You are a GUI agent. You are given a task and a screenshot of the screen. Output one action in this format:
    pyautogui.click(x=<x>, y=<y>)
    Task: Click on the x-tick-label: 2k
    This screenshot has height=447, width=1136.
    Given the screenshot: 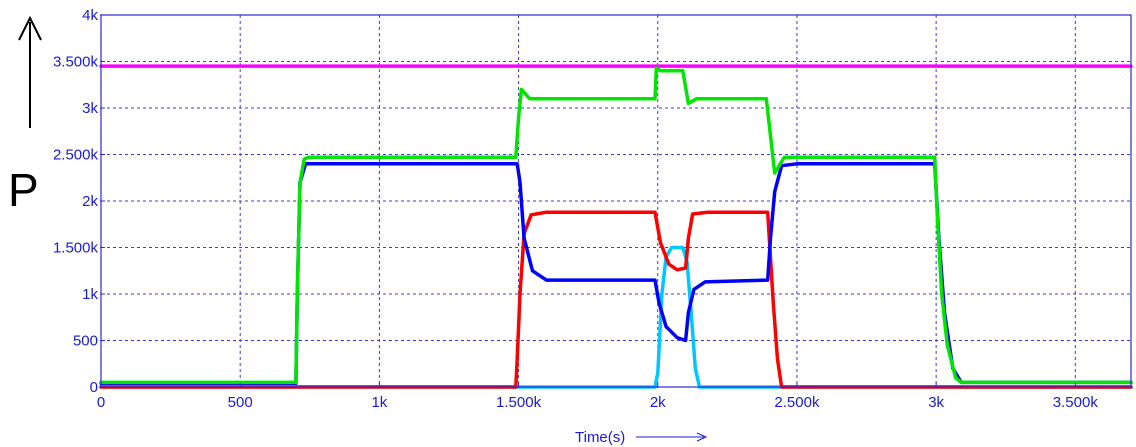 What is the action you would take?
    pyautogui.click(x=658, y=402)
    